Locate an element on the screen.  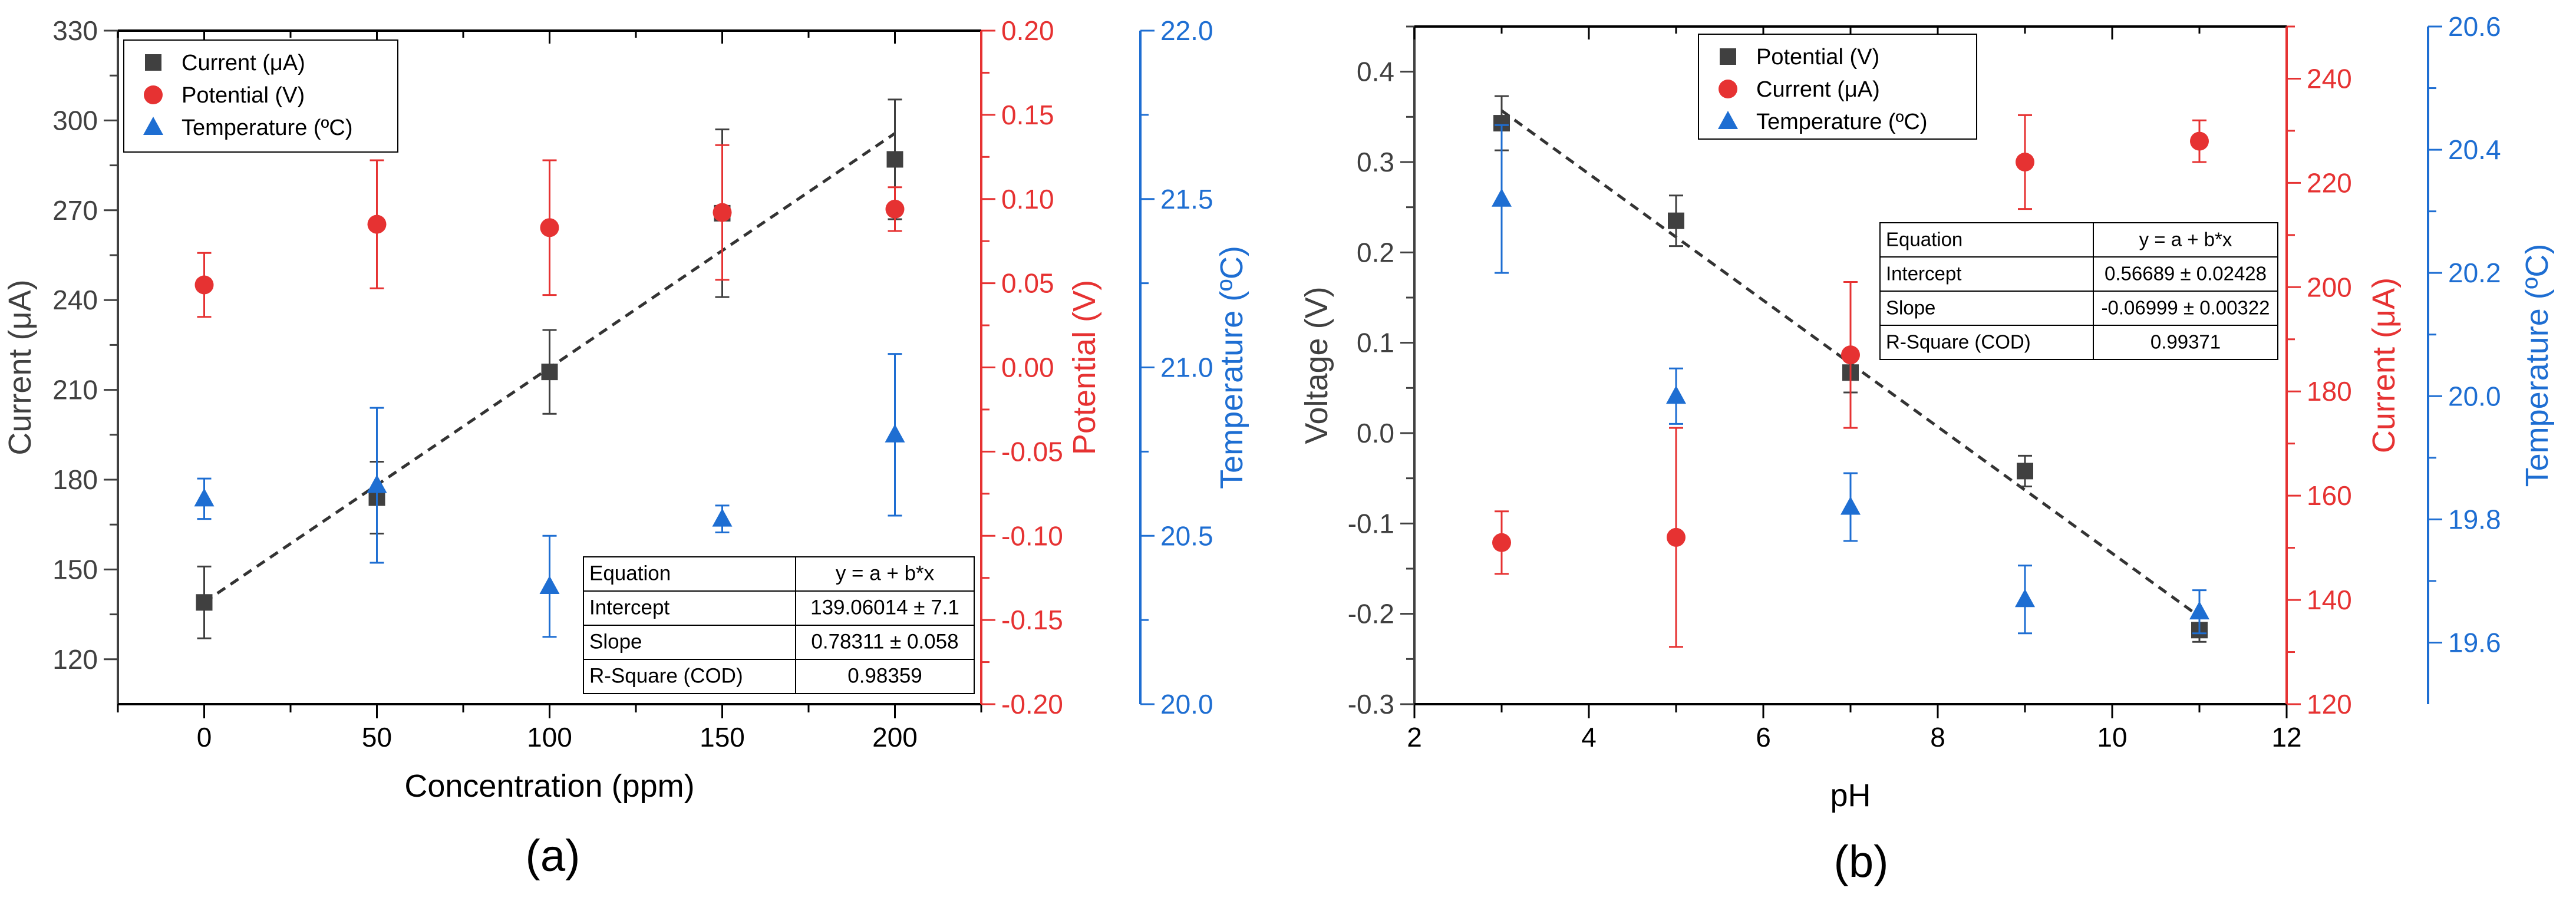
left-tick-label: -0.1 is located at coordinates (1371, 523).